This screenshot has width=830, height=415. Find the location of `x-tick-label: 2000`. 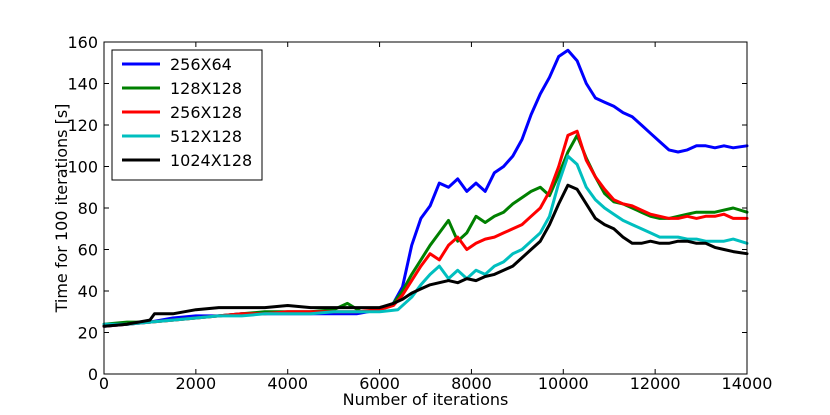

x-tick-label: 2000 is located at coordinates (195, 383).